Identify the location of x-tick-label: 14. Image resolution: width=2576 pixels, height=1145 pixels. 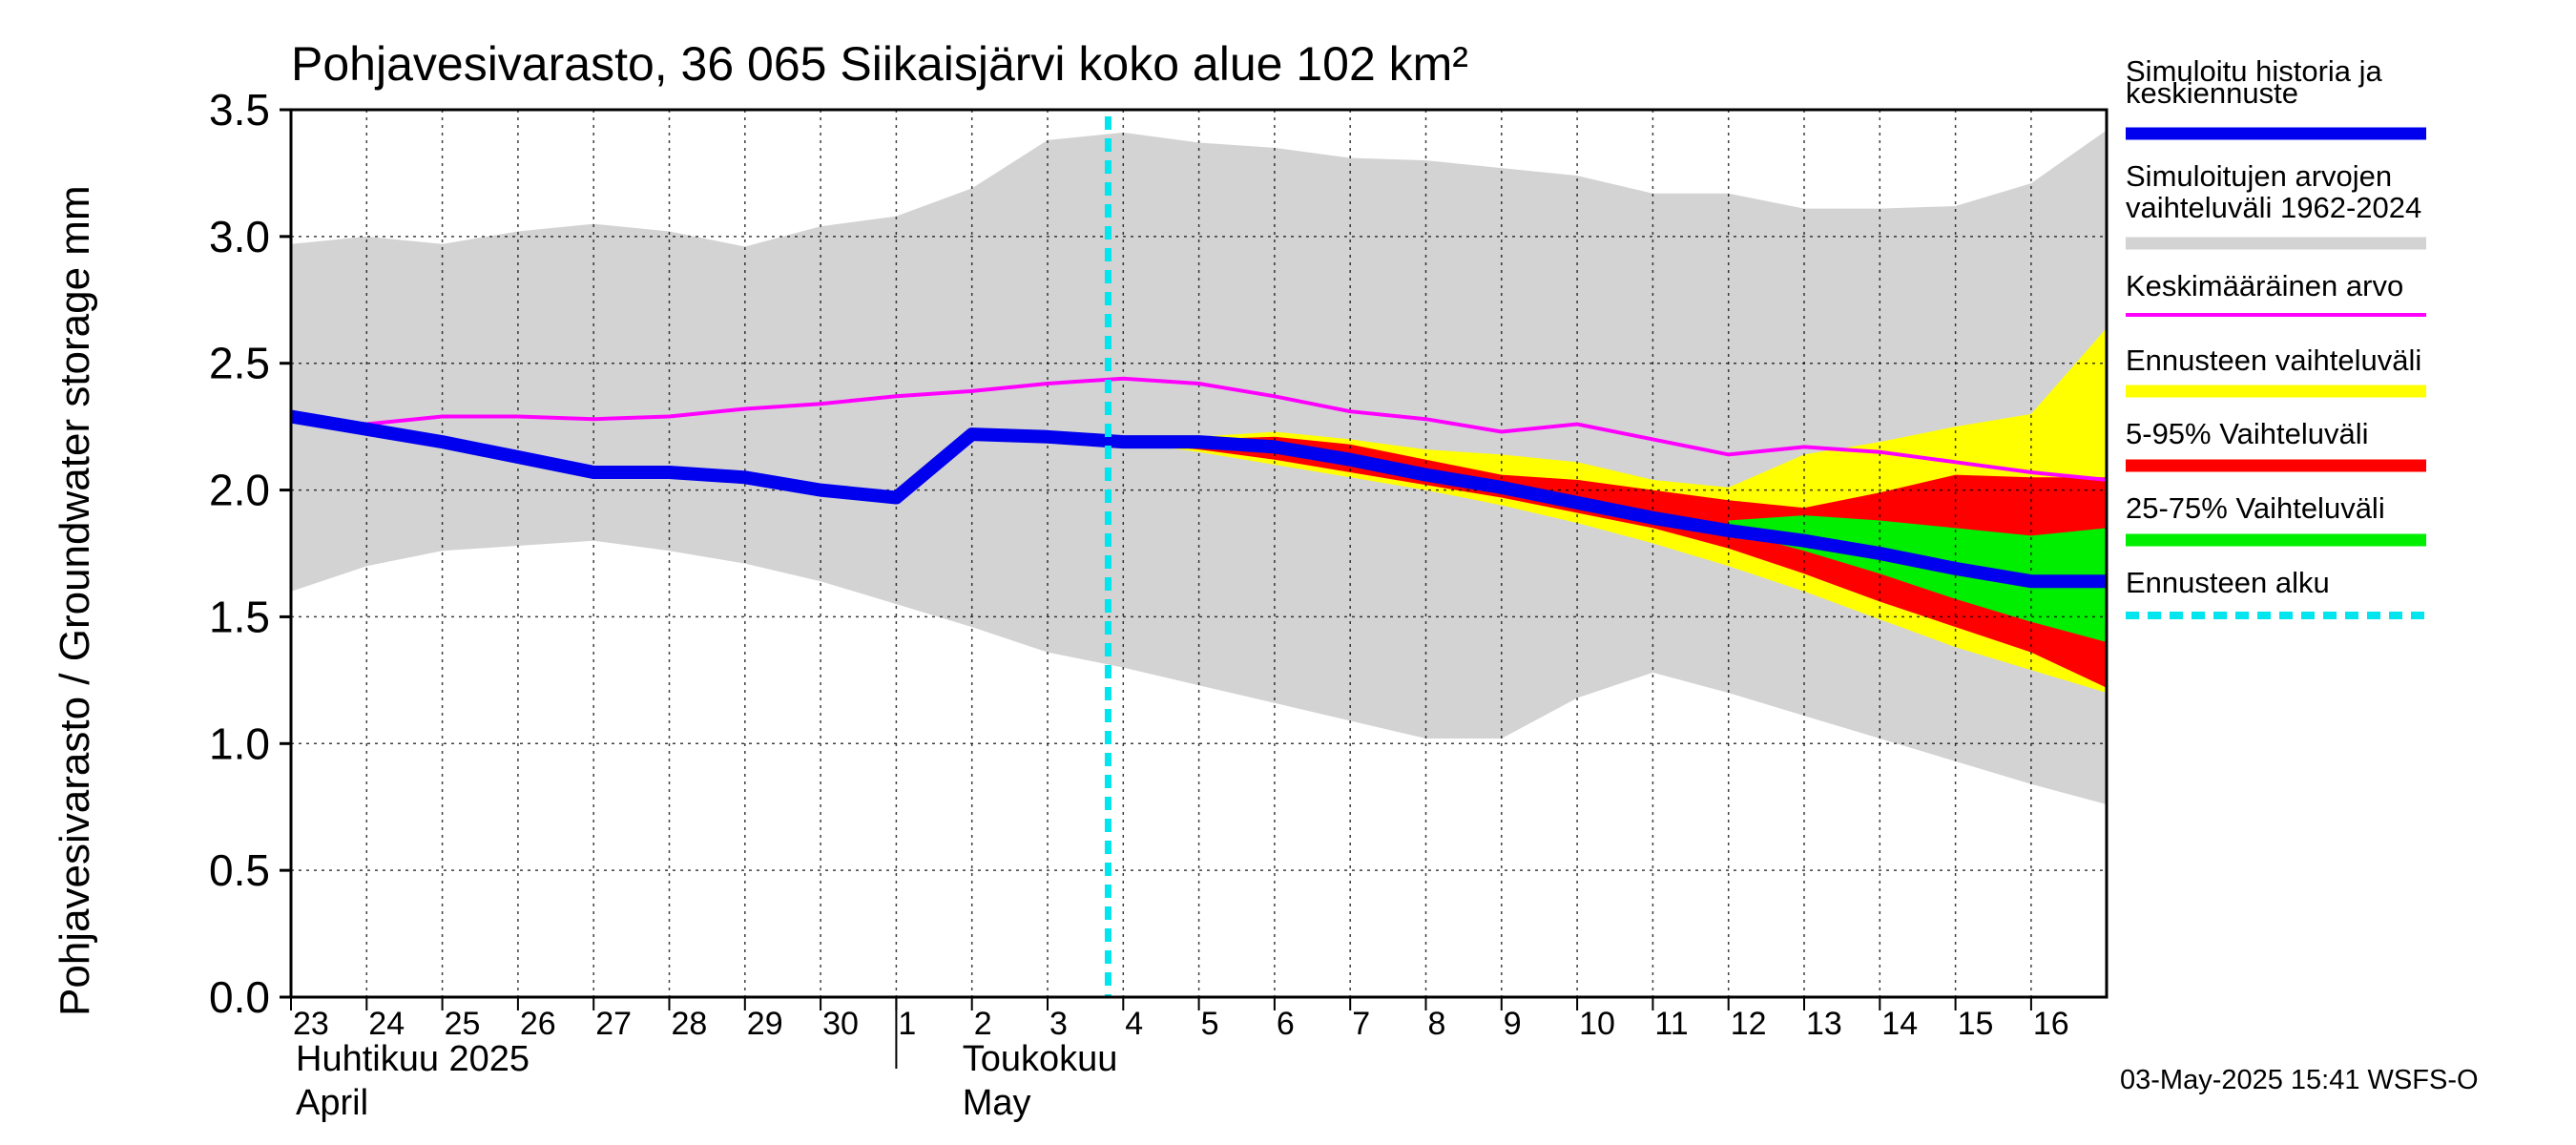
(1899, 1024).